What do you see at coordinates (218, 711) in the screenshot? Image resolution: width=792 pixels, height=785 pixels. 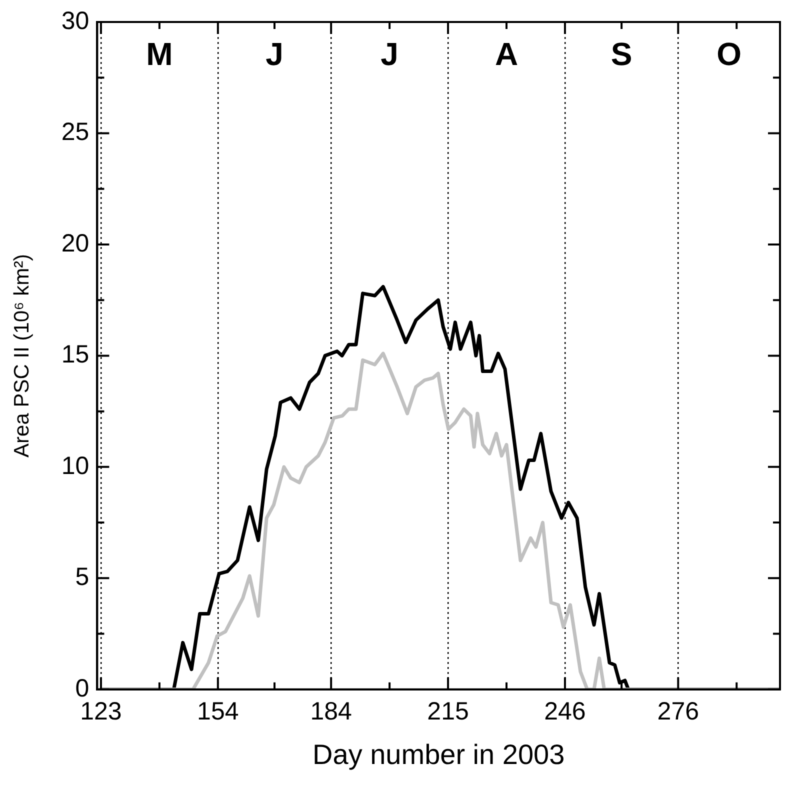 I see `x-tick-label: 154` at bounding box center [218, 711].